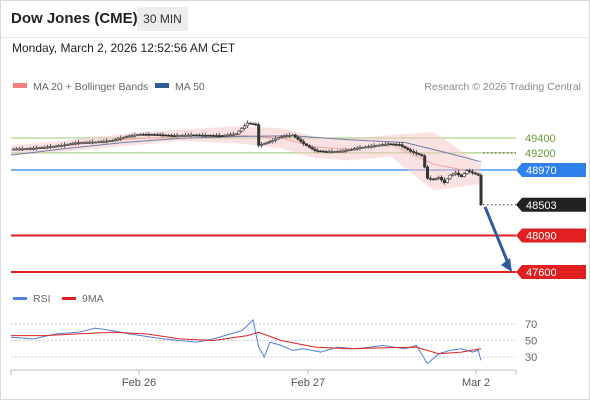  I want to click on x-tick-label: Feb 27, so click(308, 383).